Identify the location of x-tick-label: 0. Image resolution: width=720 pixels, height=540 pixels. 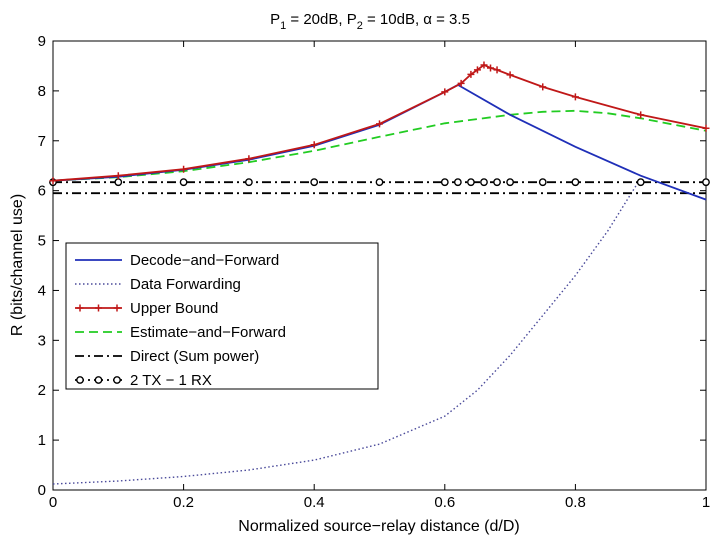
(53, 502).